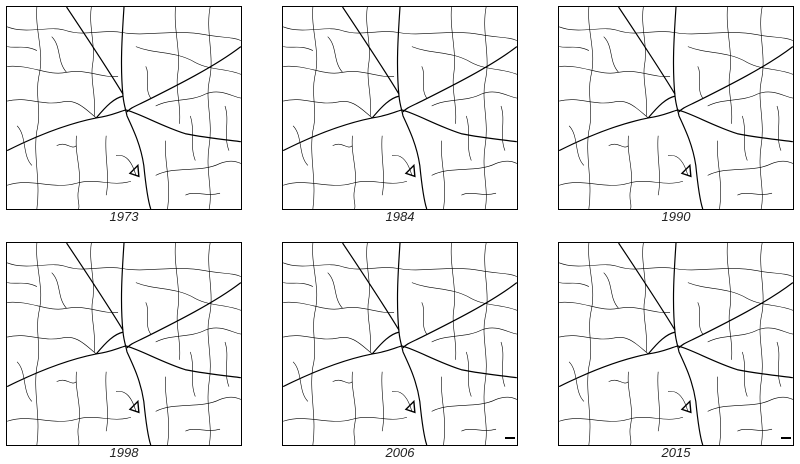 This screenshot has height=464, width=800. What do you see at coordinates (676, 452) in the screenshot?
I see `map-year-label: 2015` at bounding box center [676, 452].